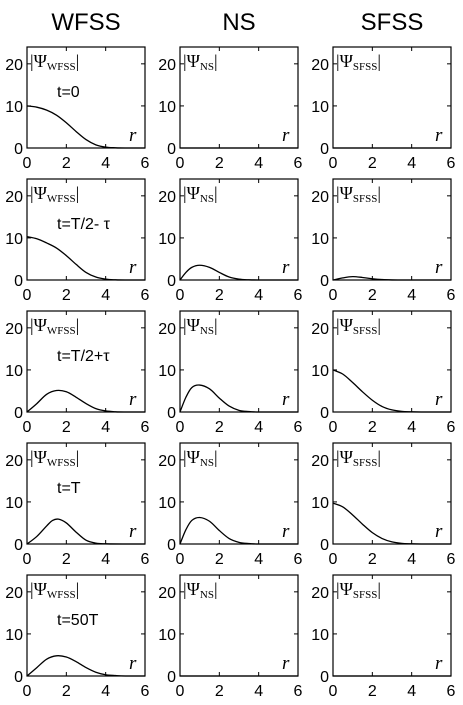 The width and height of the screenshot is (463, 705). What do you see at coordinates (85, 531) in the screenshot?
I see `series-line-wfss-r4` at bounding box center [85, 531].